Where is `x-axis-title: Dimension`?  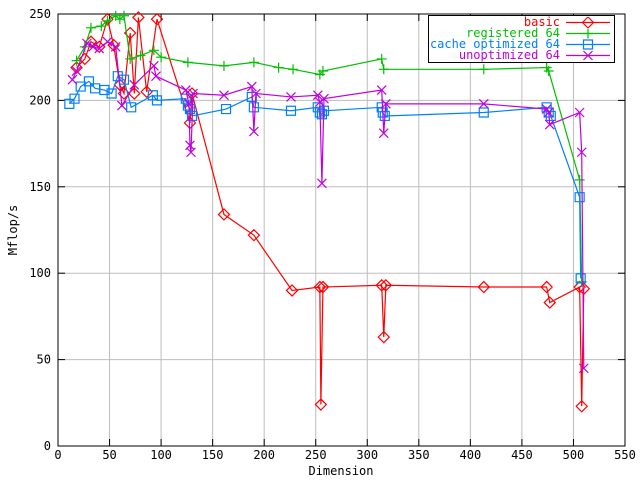 x-axis-title: Dimension is located at coordinates (341, 471).